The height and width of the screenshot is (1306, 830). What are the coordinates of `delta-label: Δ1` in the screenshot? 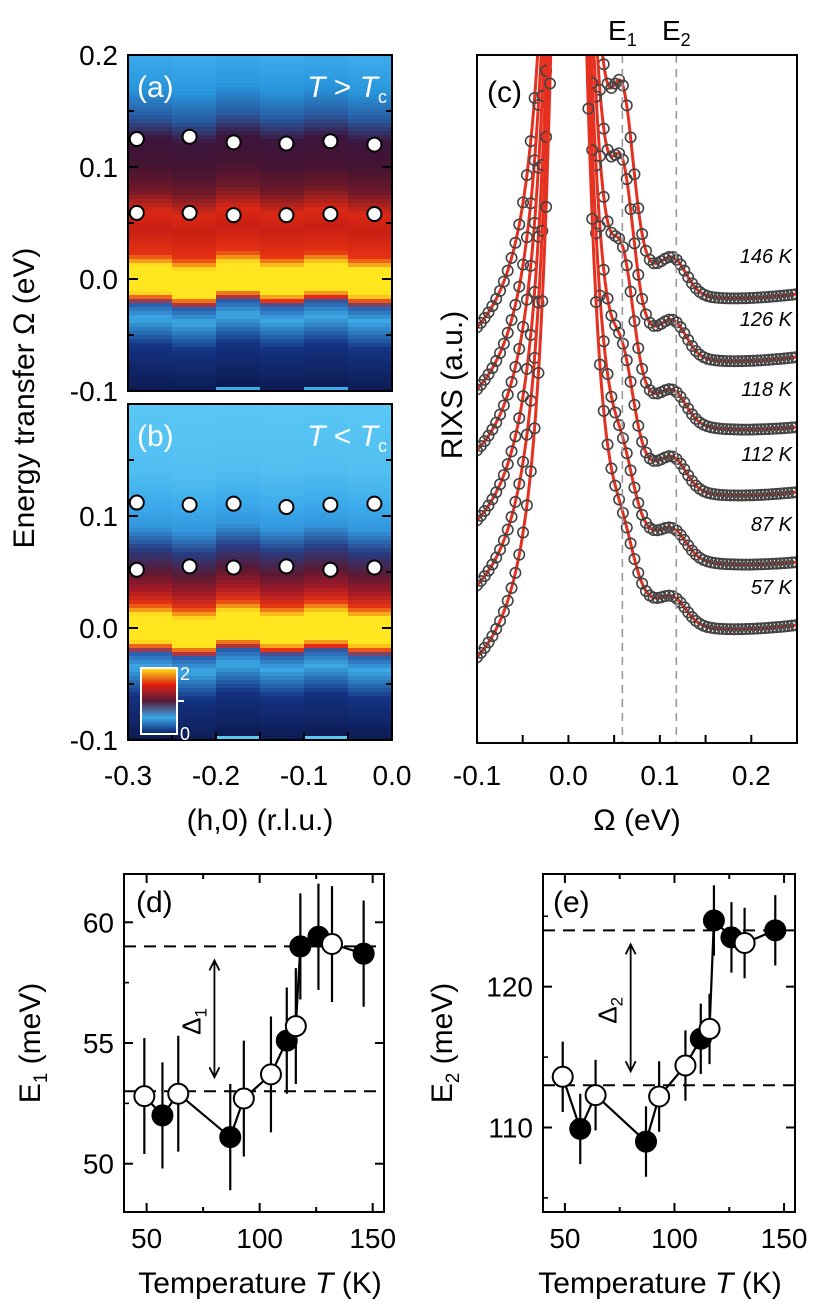 It's located at (193, 1021).